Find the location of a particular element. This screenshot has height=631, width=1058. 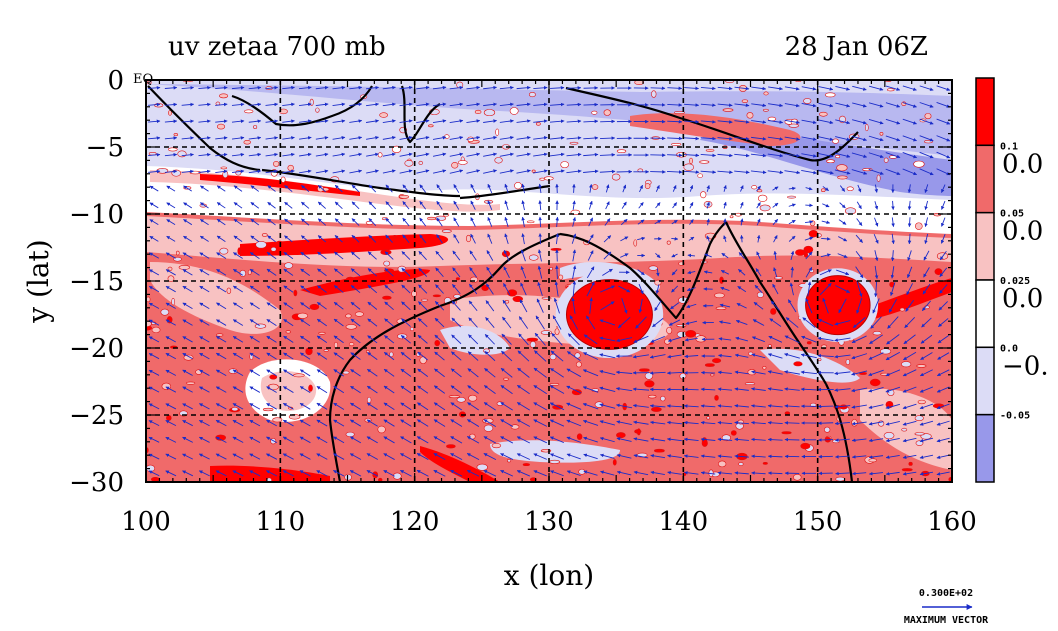

coast-java is located at coordinates (361, 183).